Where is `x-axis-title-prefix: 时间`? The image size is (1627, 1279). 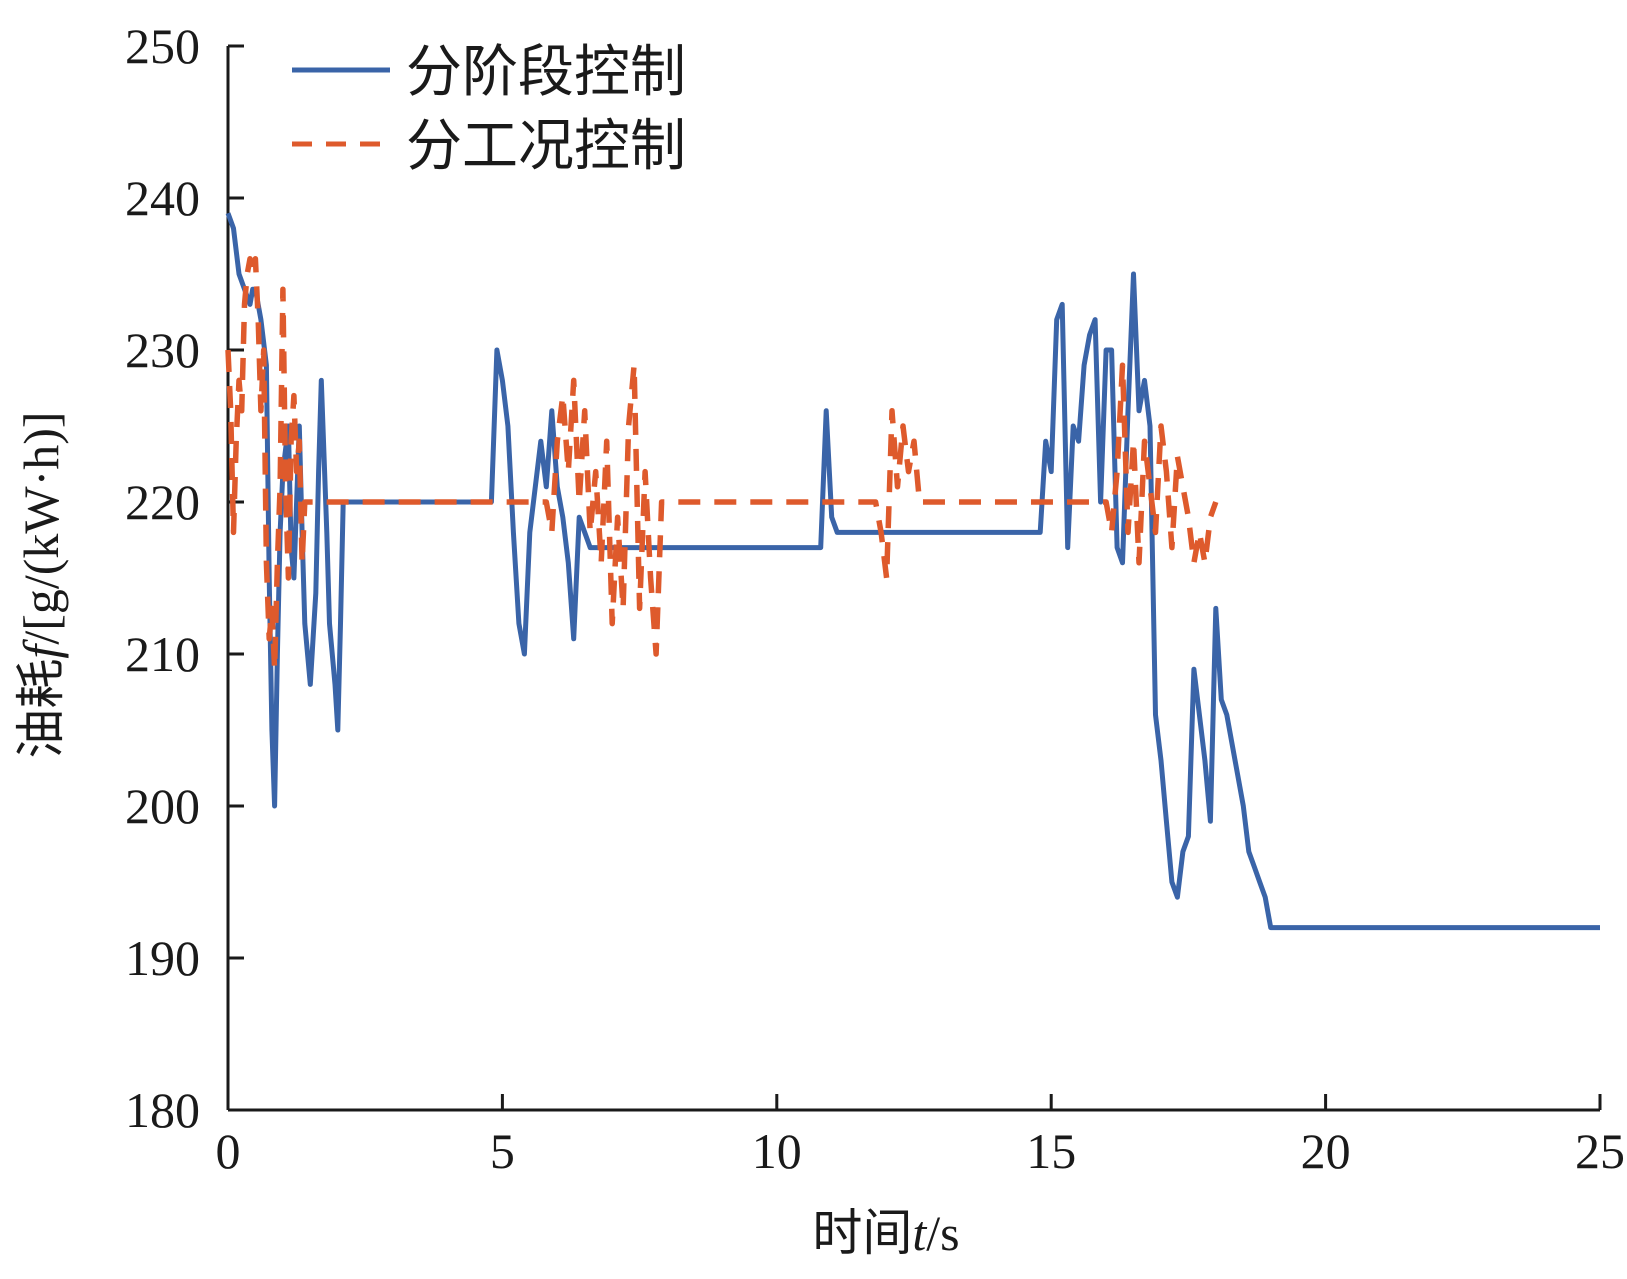
x-axis-title-prefix: 时间 is located at coordinates (862, 1233).